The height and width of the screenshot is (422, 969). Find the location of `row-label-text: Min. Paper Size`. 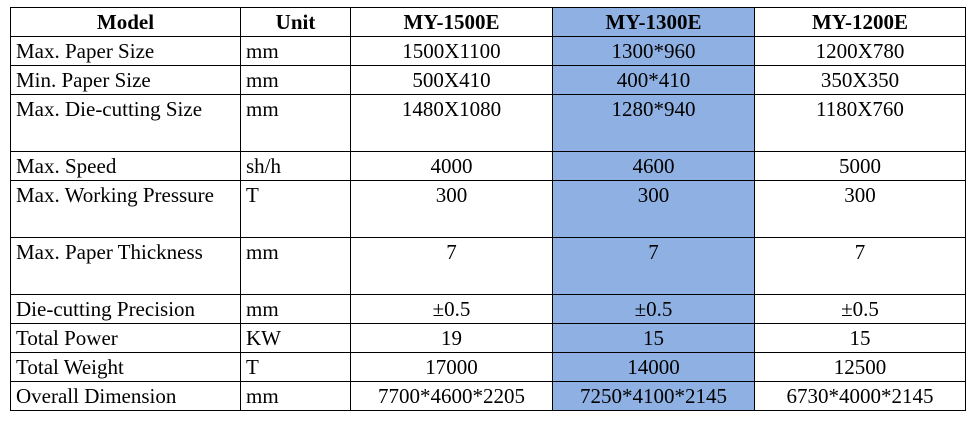

row-label-text: Min. Paper Size is located at coordinates (83, 80).